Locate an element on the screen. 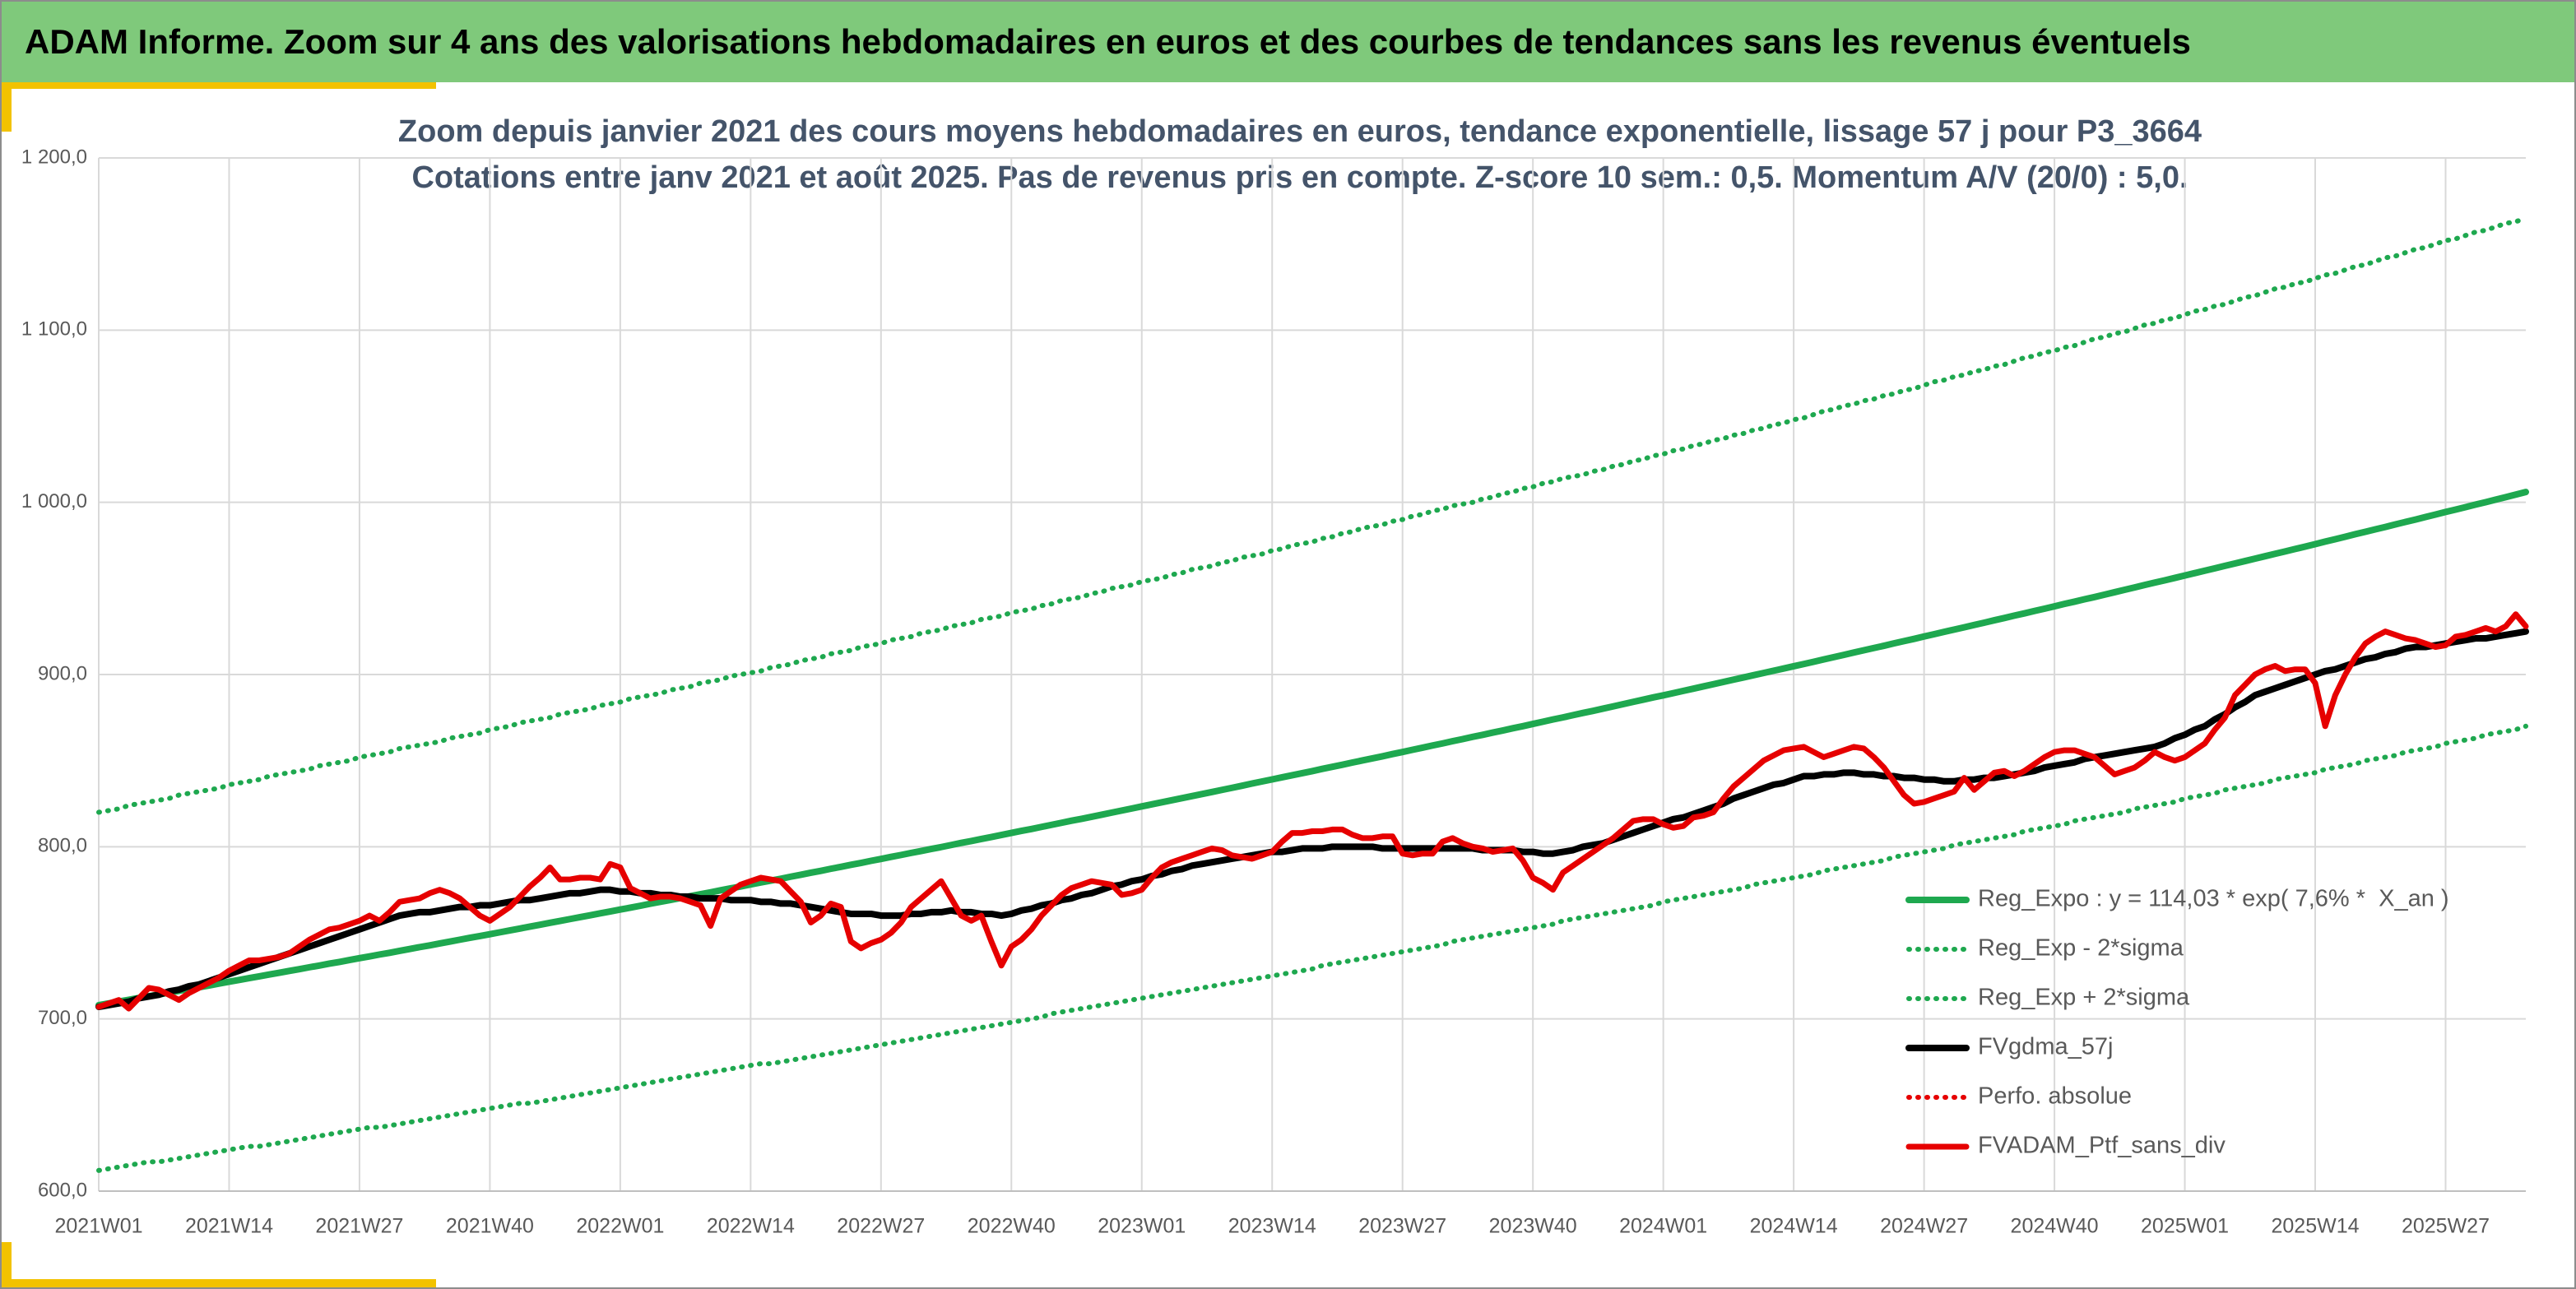 The width and height of the screenshot is (2576, 1289). x-tick-label: 2023W40 is located at coordinates (1533, 1226).